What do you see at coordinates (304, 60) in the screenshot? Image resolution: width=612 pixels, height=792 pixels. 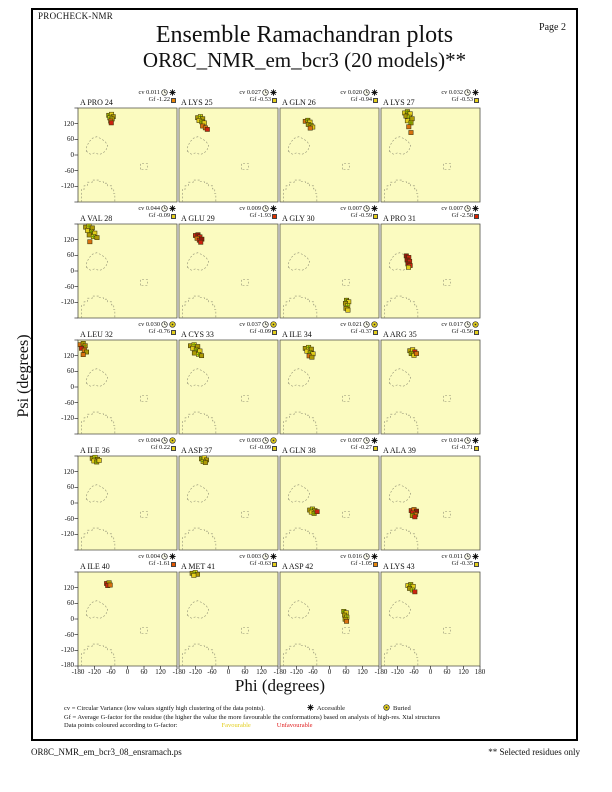 I see `page-subtitle: OR8C_NMR_em_bcr3 (20 models)**` at bounding box center [304, 60].